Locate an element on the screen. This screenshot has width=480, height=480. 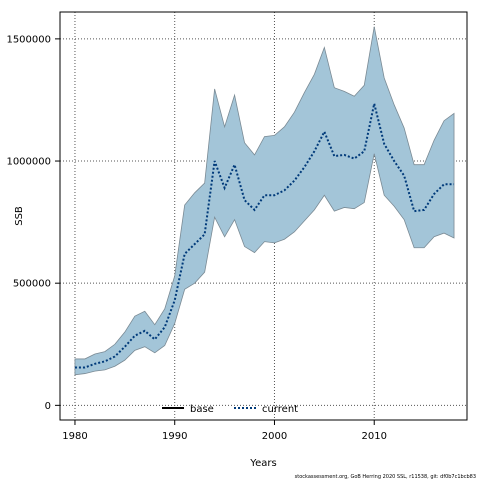
legend-label-base: base is located at coordinates (202, 409).